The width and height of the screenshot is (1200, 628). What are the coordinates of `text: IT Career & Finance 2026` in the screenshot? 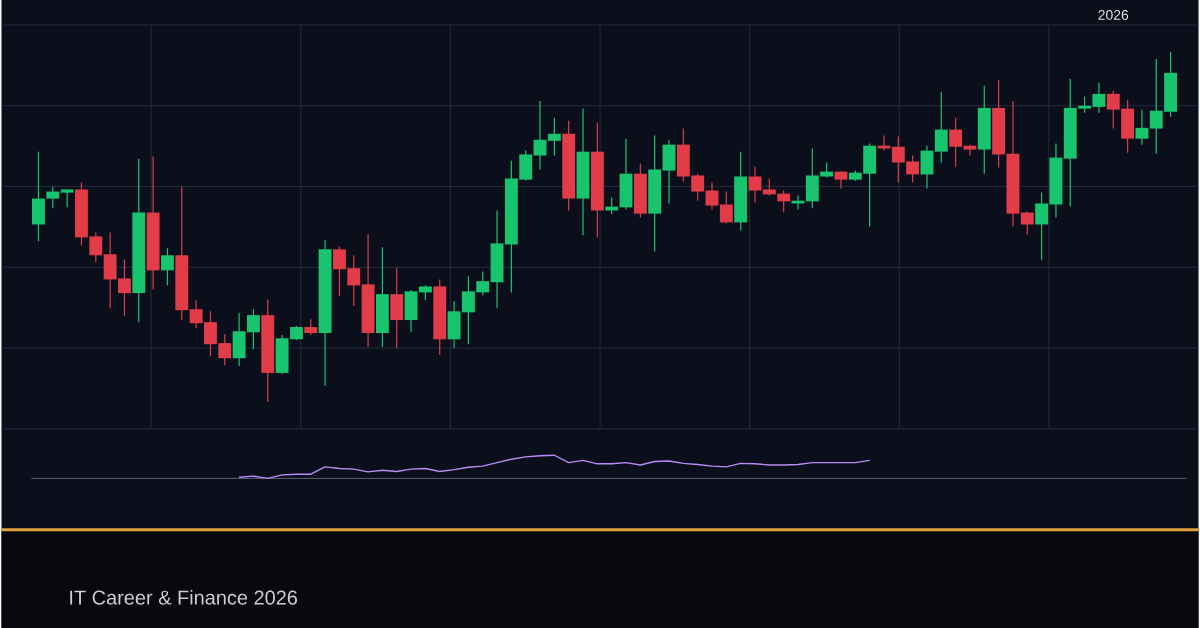 It's located at (184, 597).